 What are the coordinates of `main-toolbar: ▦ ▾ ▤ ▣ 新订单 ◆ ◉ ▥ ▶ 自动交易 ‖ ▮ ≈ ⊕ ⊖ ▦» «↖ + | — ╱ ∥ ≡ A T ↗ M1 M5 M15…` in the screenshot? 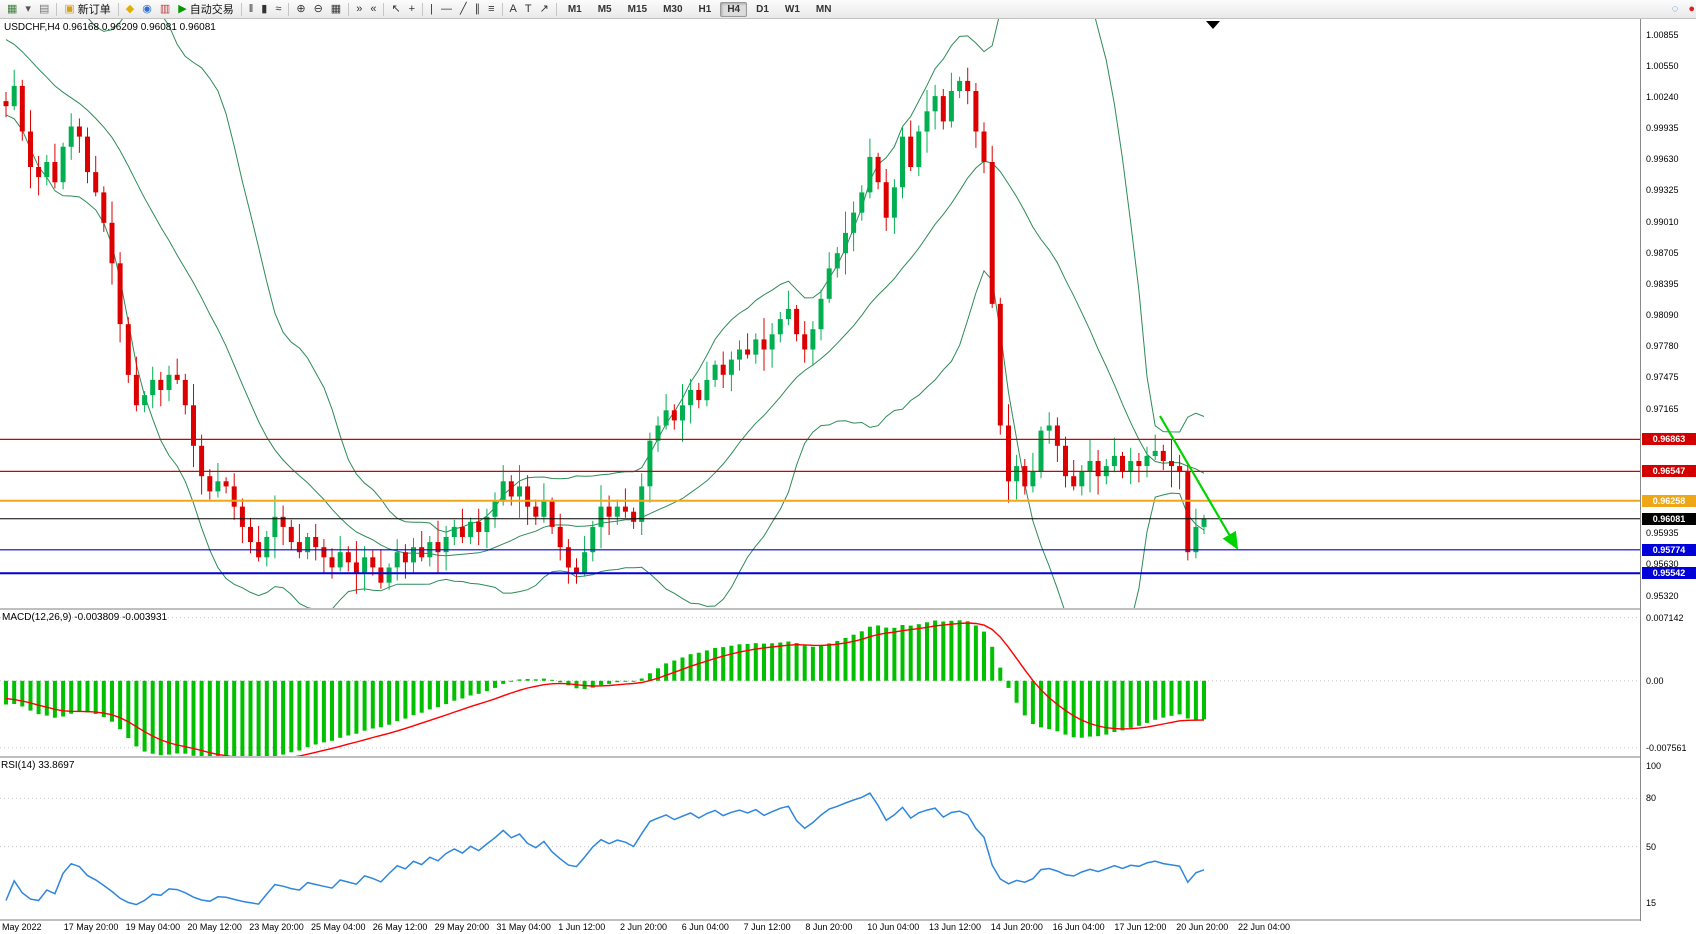 It's located at (848, 9).